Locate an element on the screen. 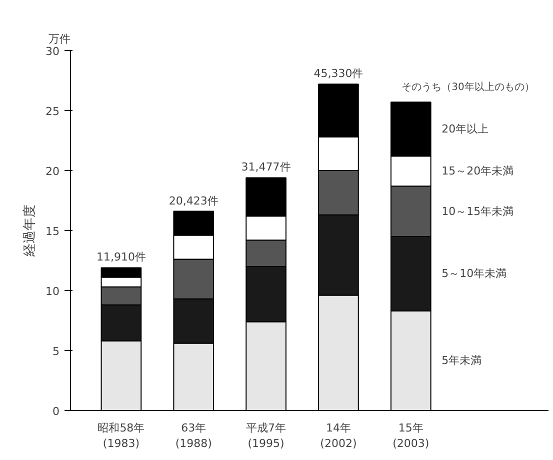  series-label: 5～10年未満 is located at coordinates (474, 273).